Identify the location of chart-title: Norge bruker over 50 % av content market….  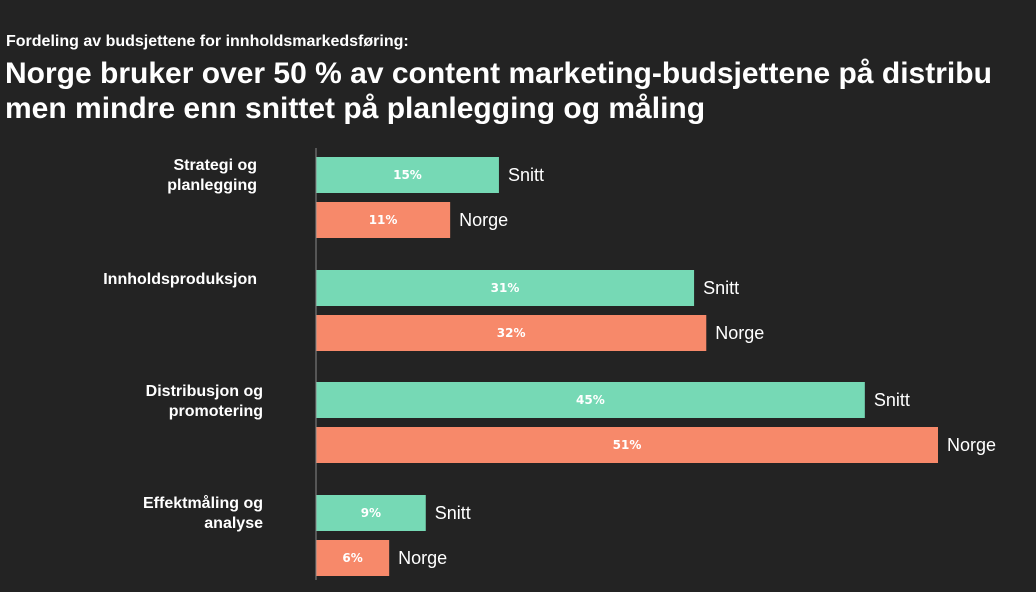
(498, 91).